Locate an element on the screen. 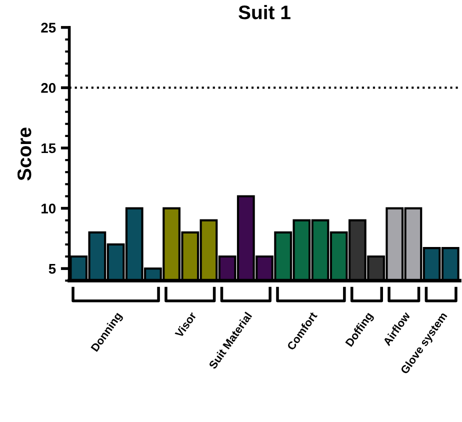 This screenshot has width=462, height=422. y-tick-label: 15 is located at coordinates (49, 148).